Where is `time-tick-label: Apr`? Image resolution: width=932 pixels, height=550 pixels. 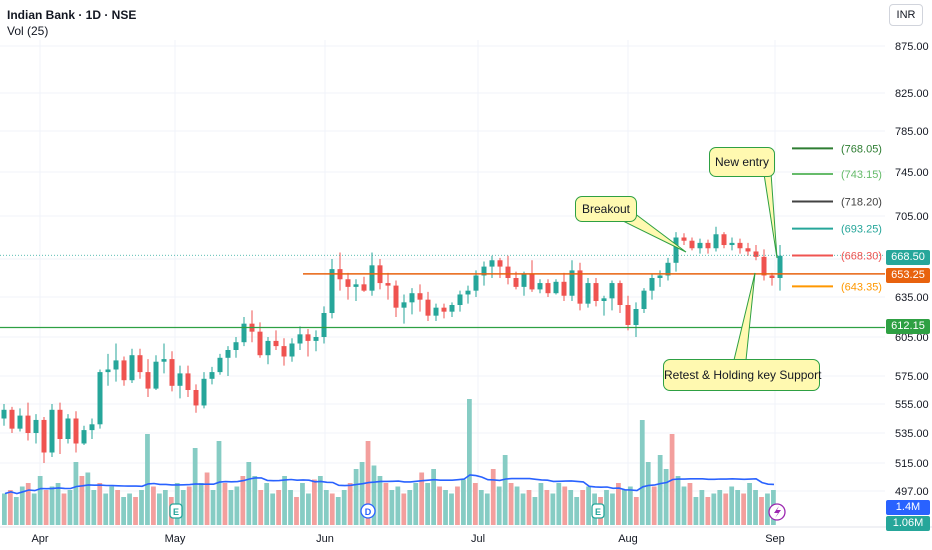 time-tick-label: Apr is located at coordinates (39, 539).